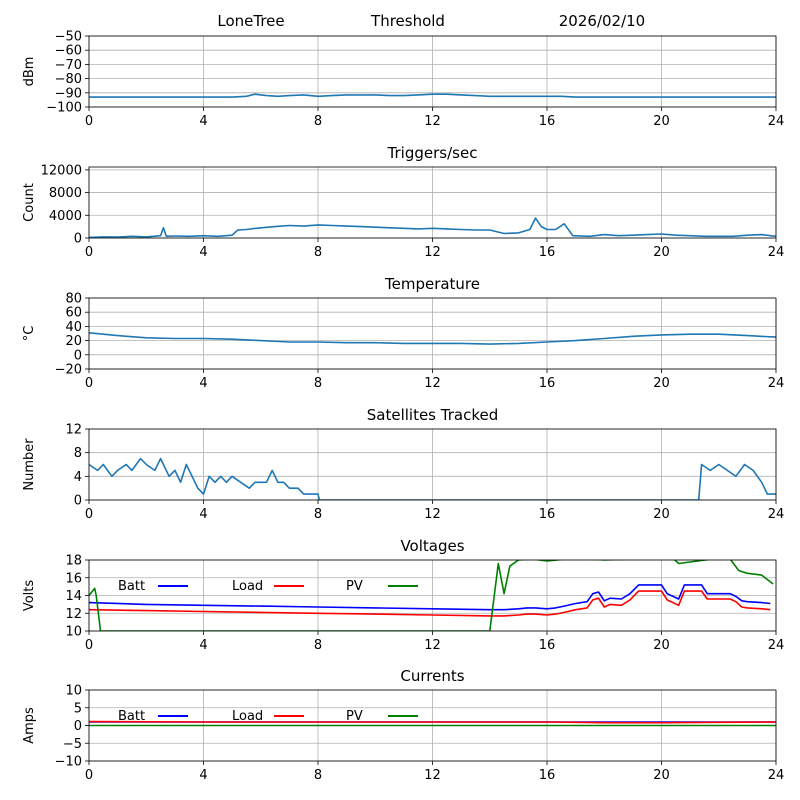 The height and width of the screenshot is (800, 800). I want to click on chart-title: Satellites Tracked, so click(432, 415).